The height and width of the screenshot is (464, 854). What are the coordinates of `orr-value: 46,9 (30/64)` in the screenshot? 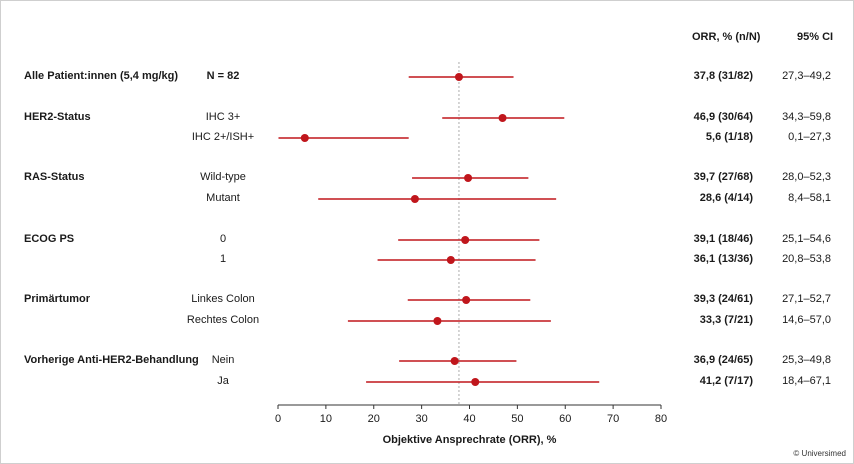 It's located at (723, 117).